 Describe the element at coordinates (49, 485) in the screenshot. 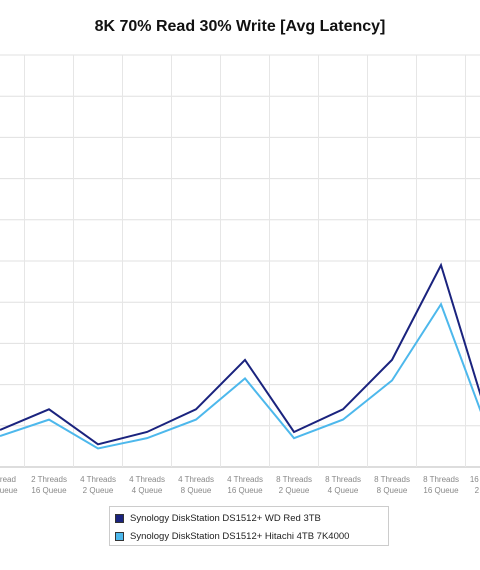

I see `x-tick-label: 2 Threads 16 Queue` at that location.